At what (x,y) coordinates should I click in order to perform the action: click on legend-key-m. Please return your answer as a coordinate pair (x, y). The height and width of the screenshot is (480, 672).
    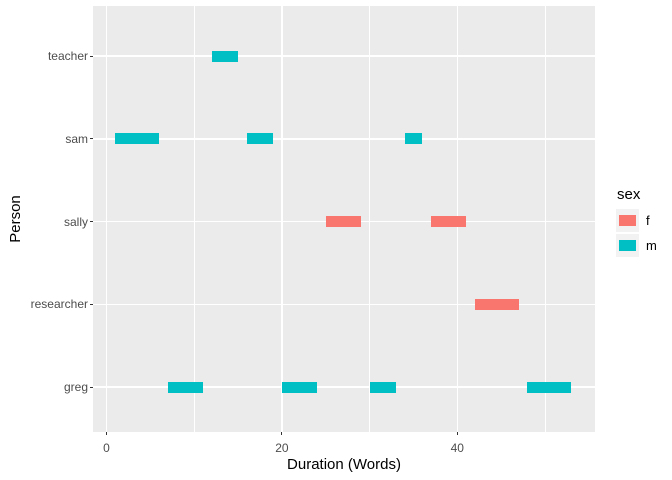
    Looking at the image, I should click on (627, 245).